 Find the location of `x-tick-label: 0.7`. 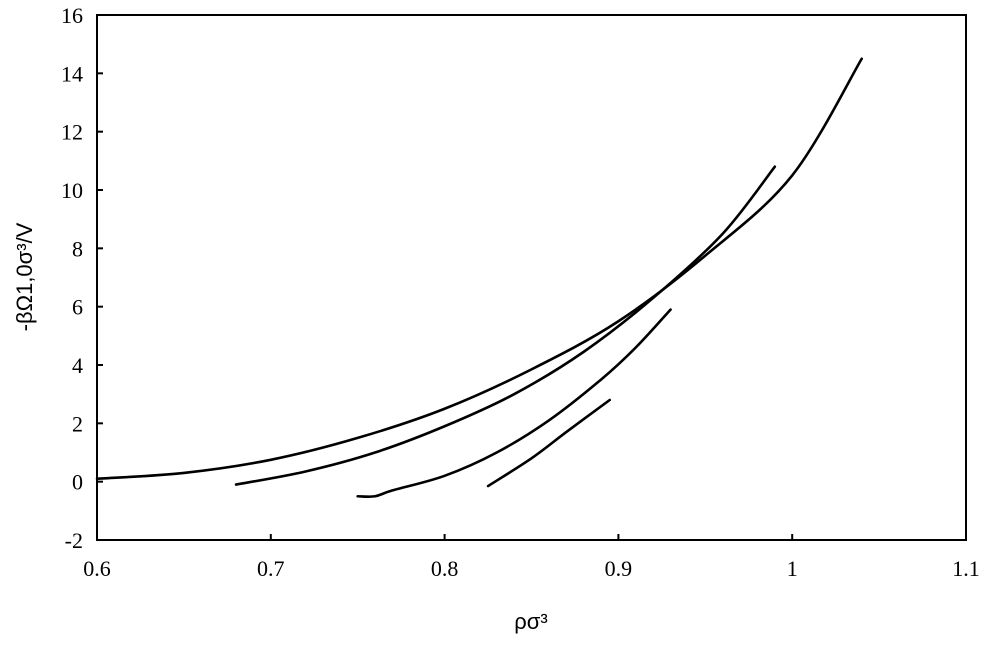

x-tick-label: 0.7 is located at coordinates (271, 568).